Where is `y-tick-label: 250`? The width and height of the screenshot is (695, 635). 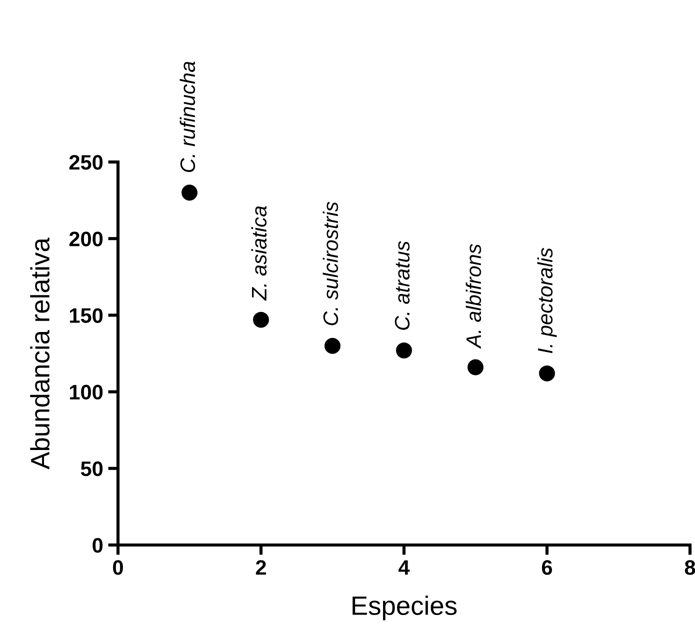
y-tick-label: 250 is located at coordinates (86, 162).